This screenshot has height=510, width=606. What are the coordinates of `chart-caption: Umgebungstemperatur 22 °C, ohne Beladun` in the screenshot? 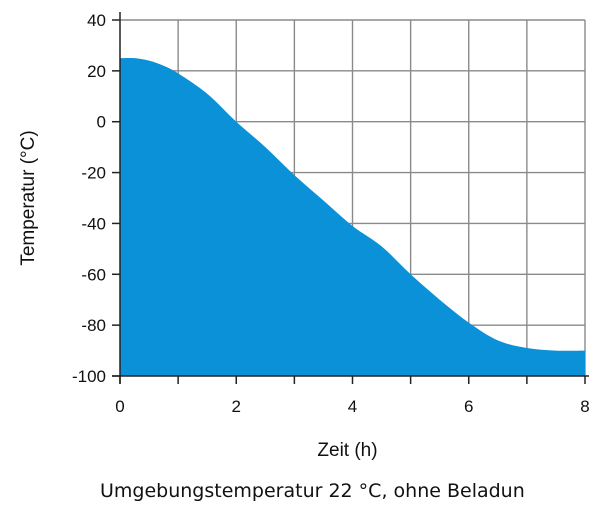 It's located at (312, 491).